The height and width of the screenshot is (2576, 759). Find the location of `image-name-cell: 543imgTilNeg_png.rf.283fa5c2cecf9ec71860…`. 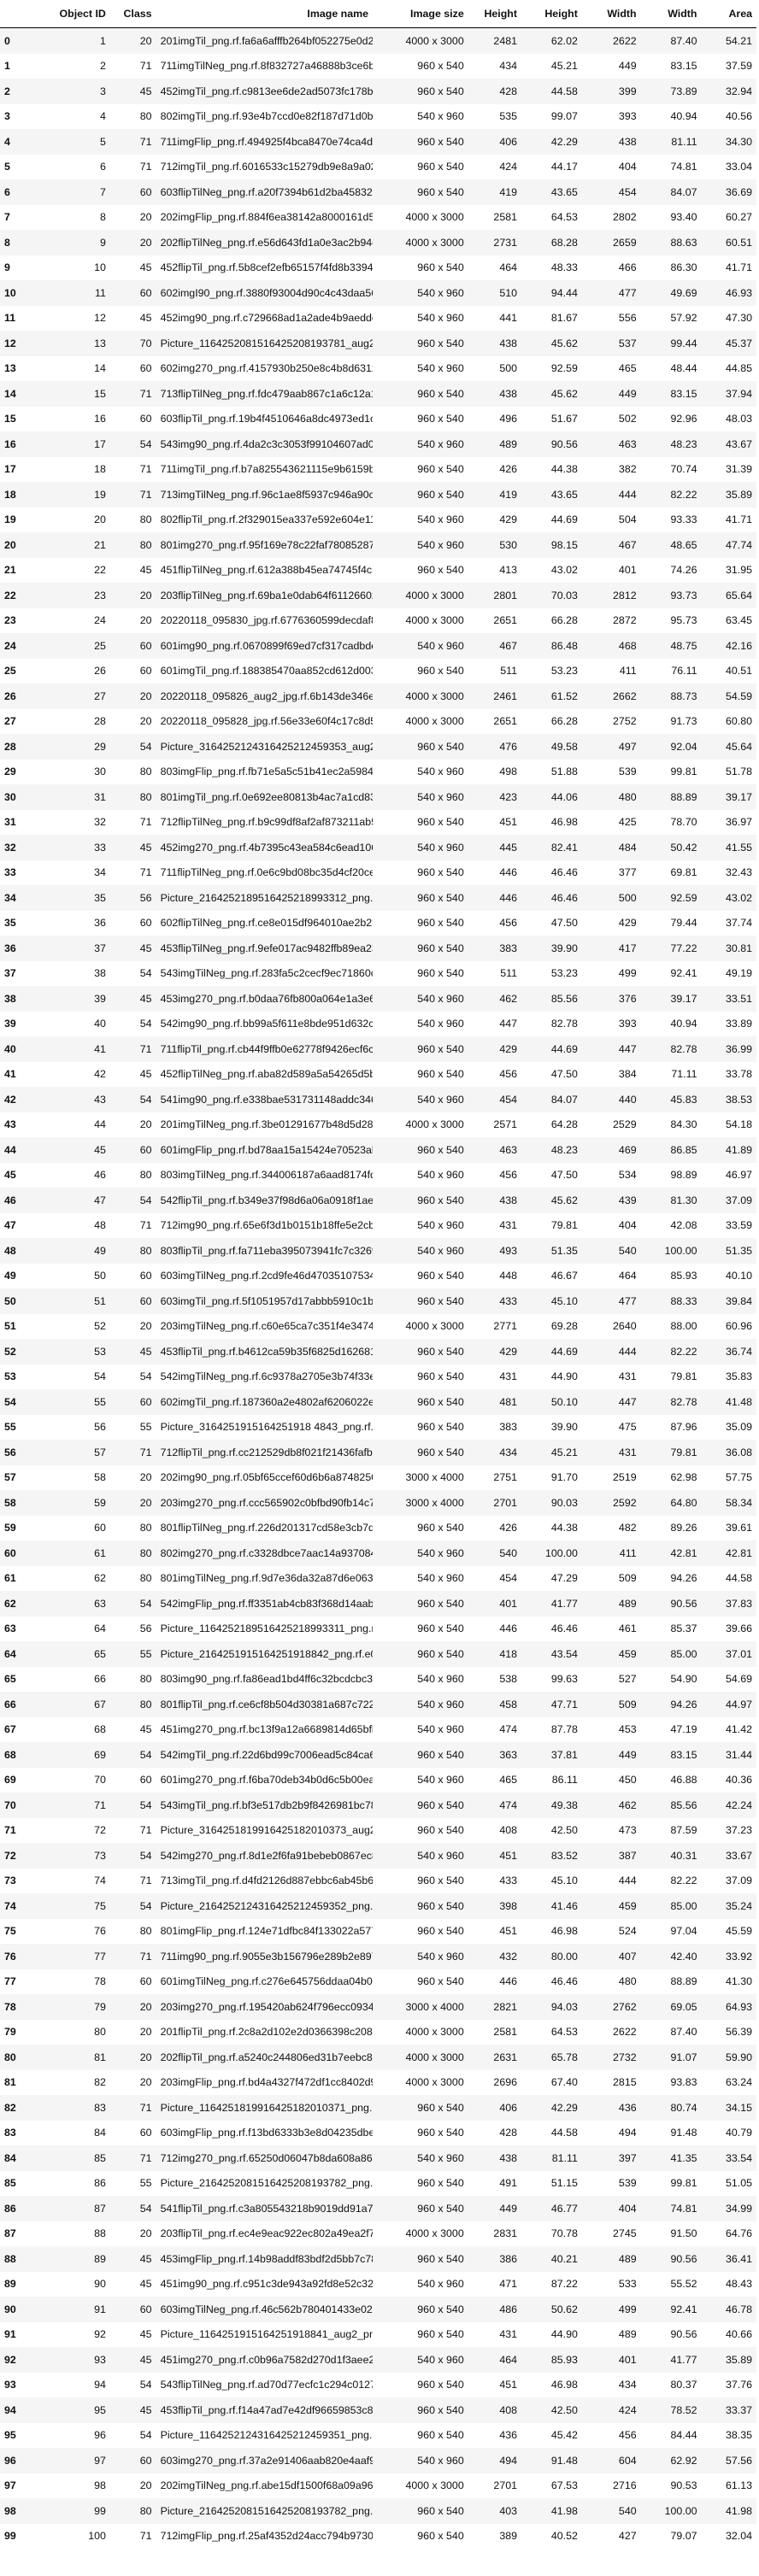

image-name-cell: 543imgTilNeg_png.rf.283fa5c2cecf9ec71860… is located at coordinates (265, 973).